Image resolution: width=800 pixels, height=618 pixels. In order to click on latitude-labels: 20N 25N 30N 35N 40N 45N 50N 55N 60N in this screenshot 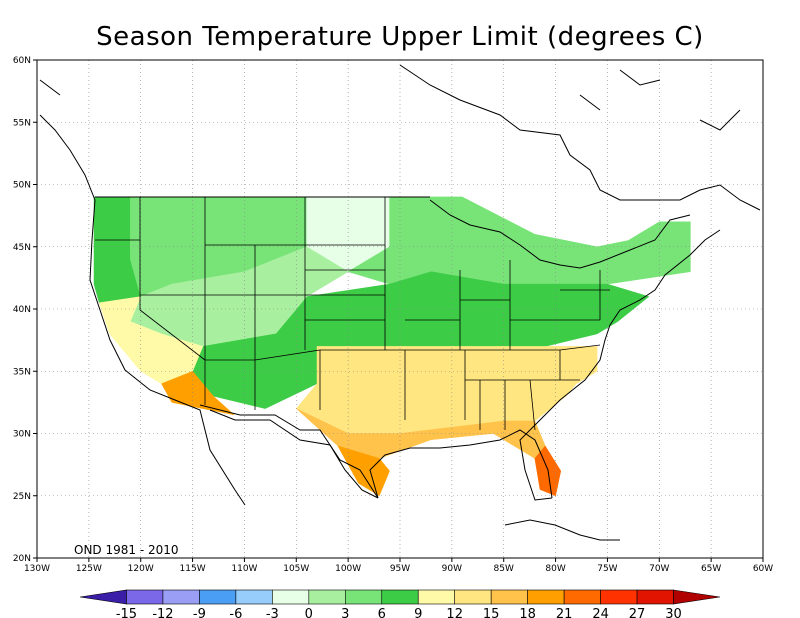, I will do `click(25, 310)`.